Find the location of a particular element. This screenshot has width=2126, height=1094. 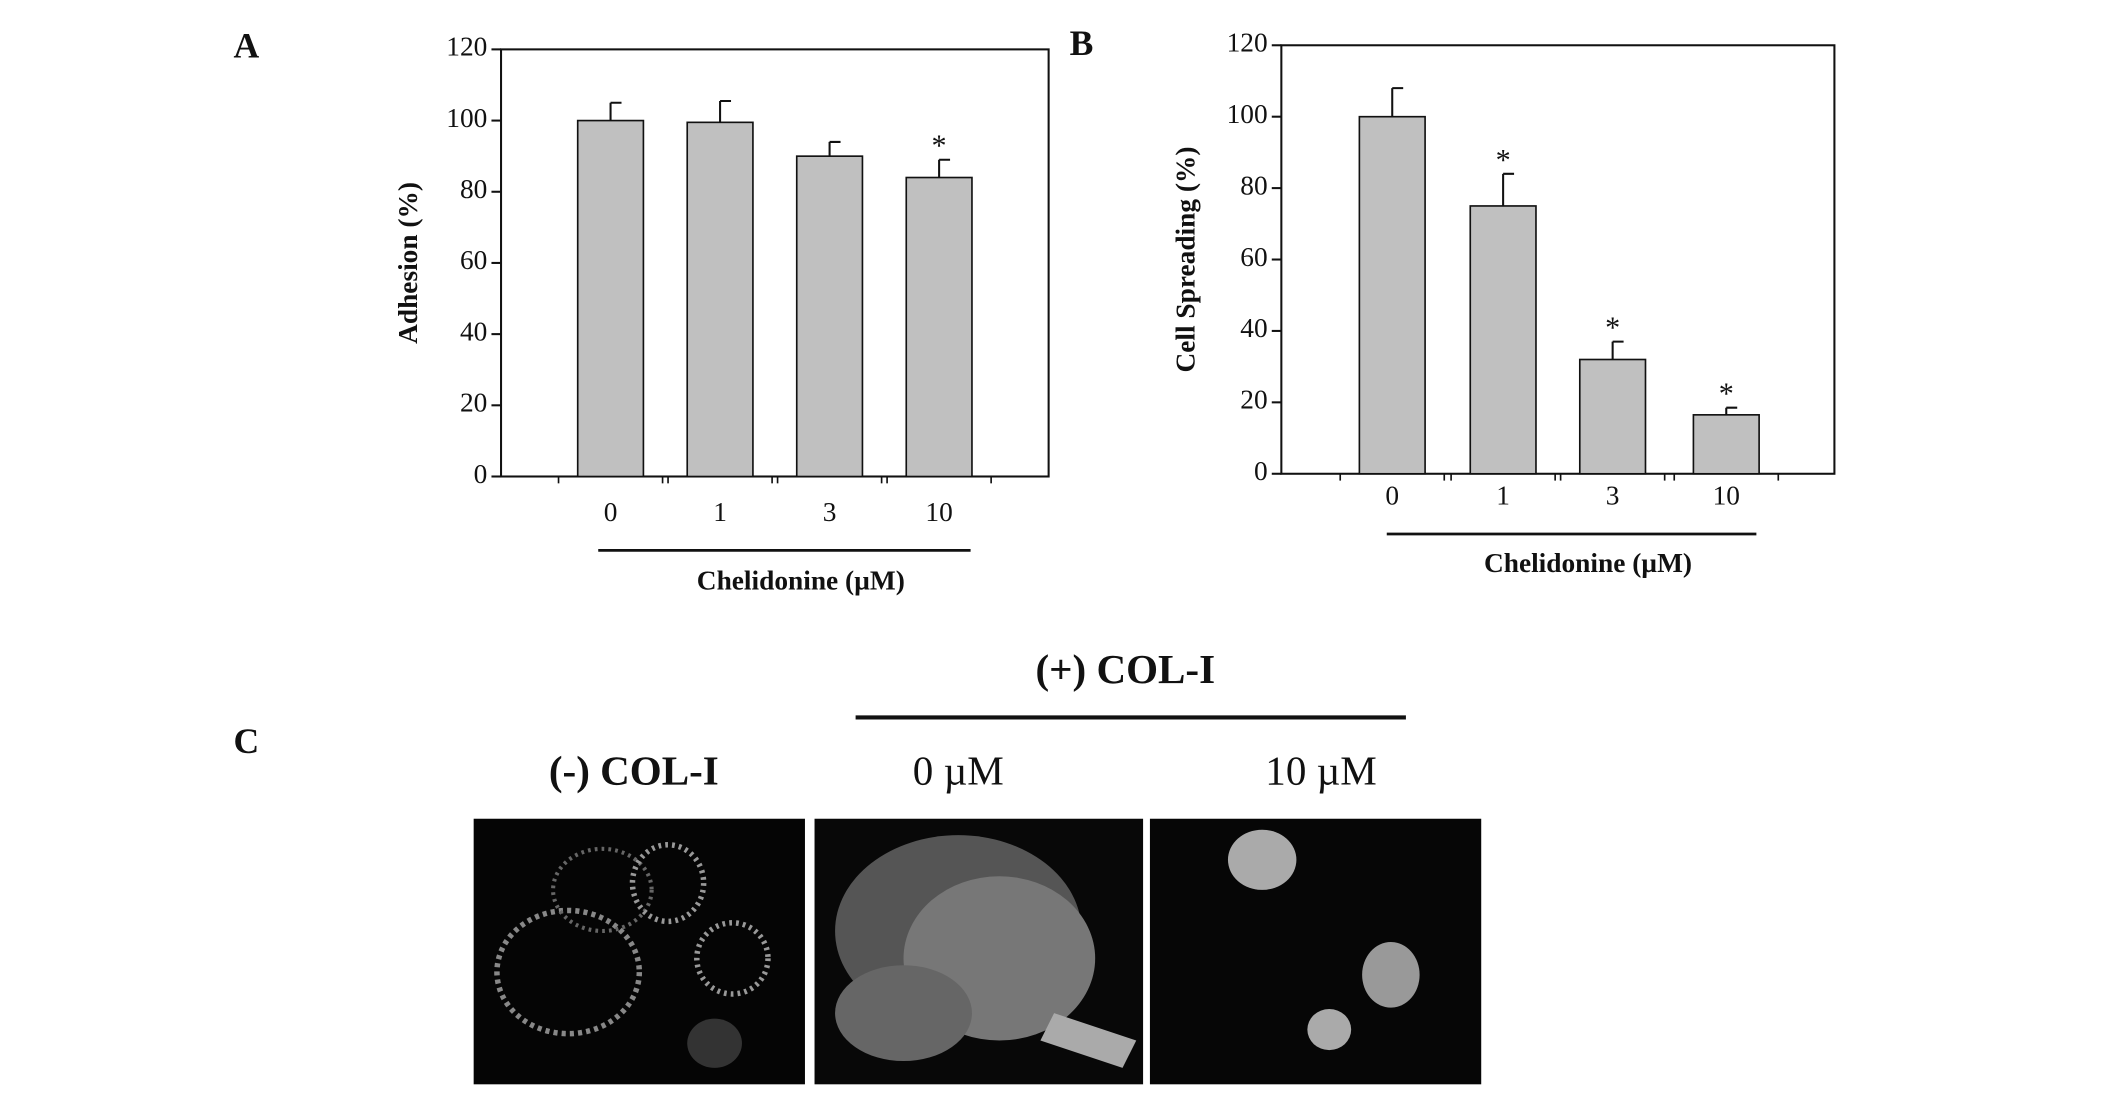

panel-label: C is located at coordinates (247, 741).